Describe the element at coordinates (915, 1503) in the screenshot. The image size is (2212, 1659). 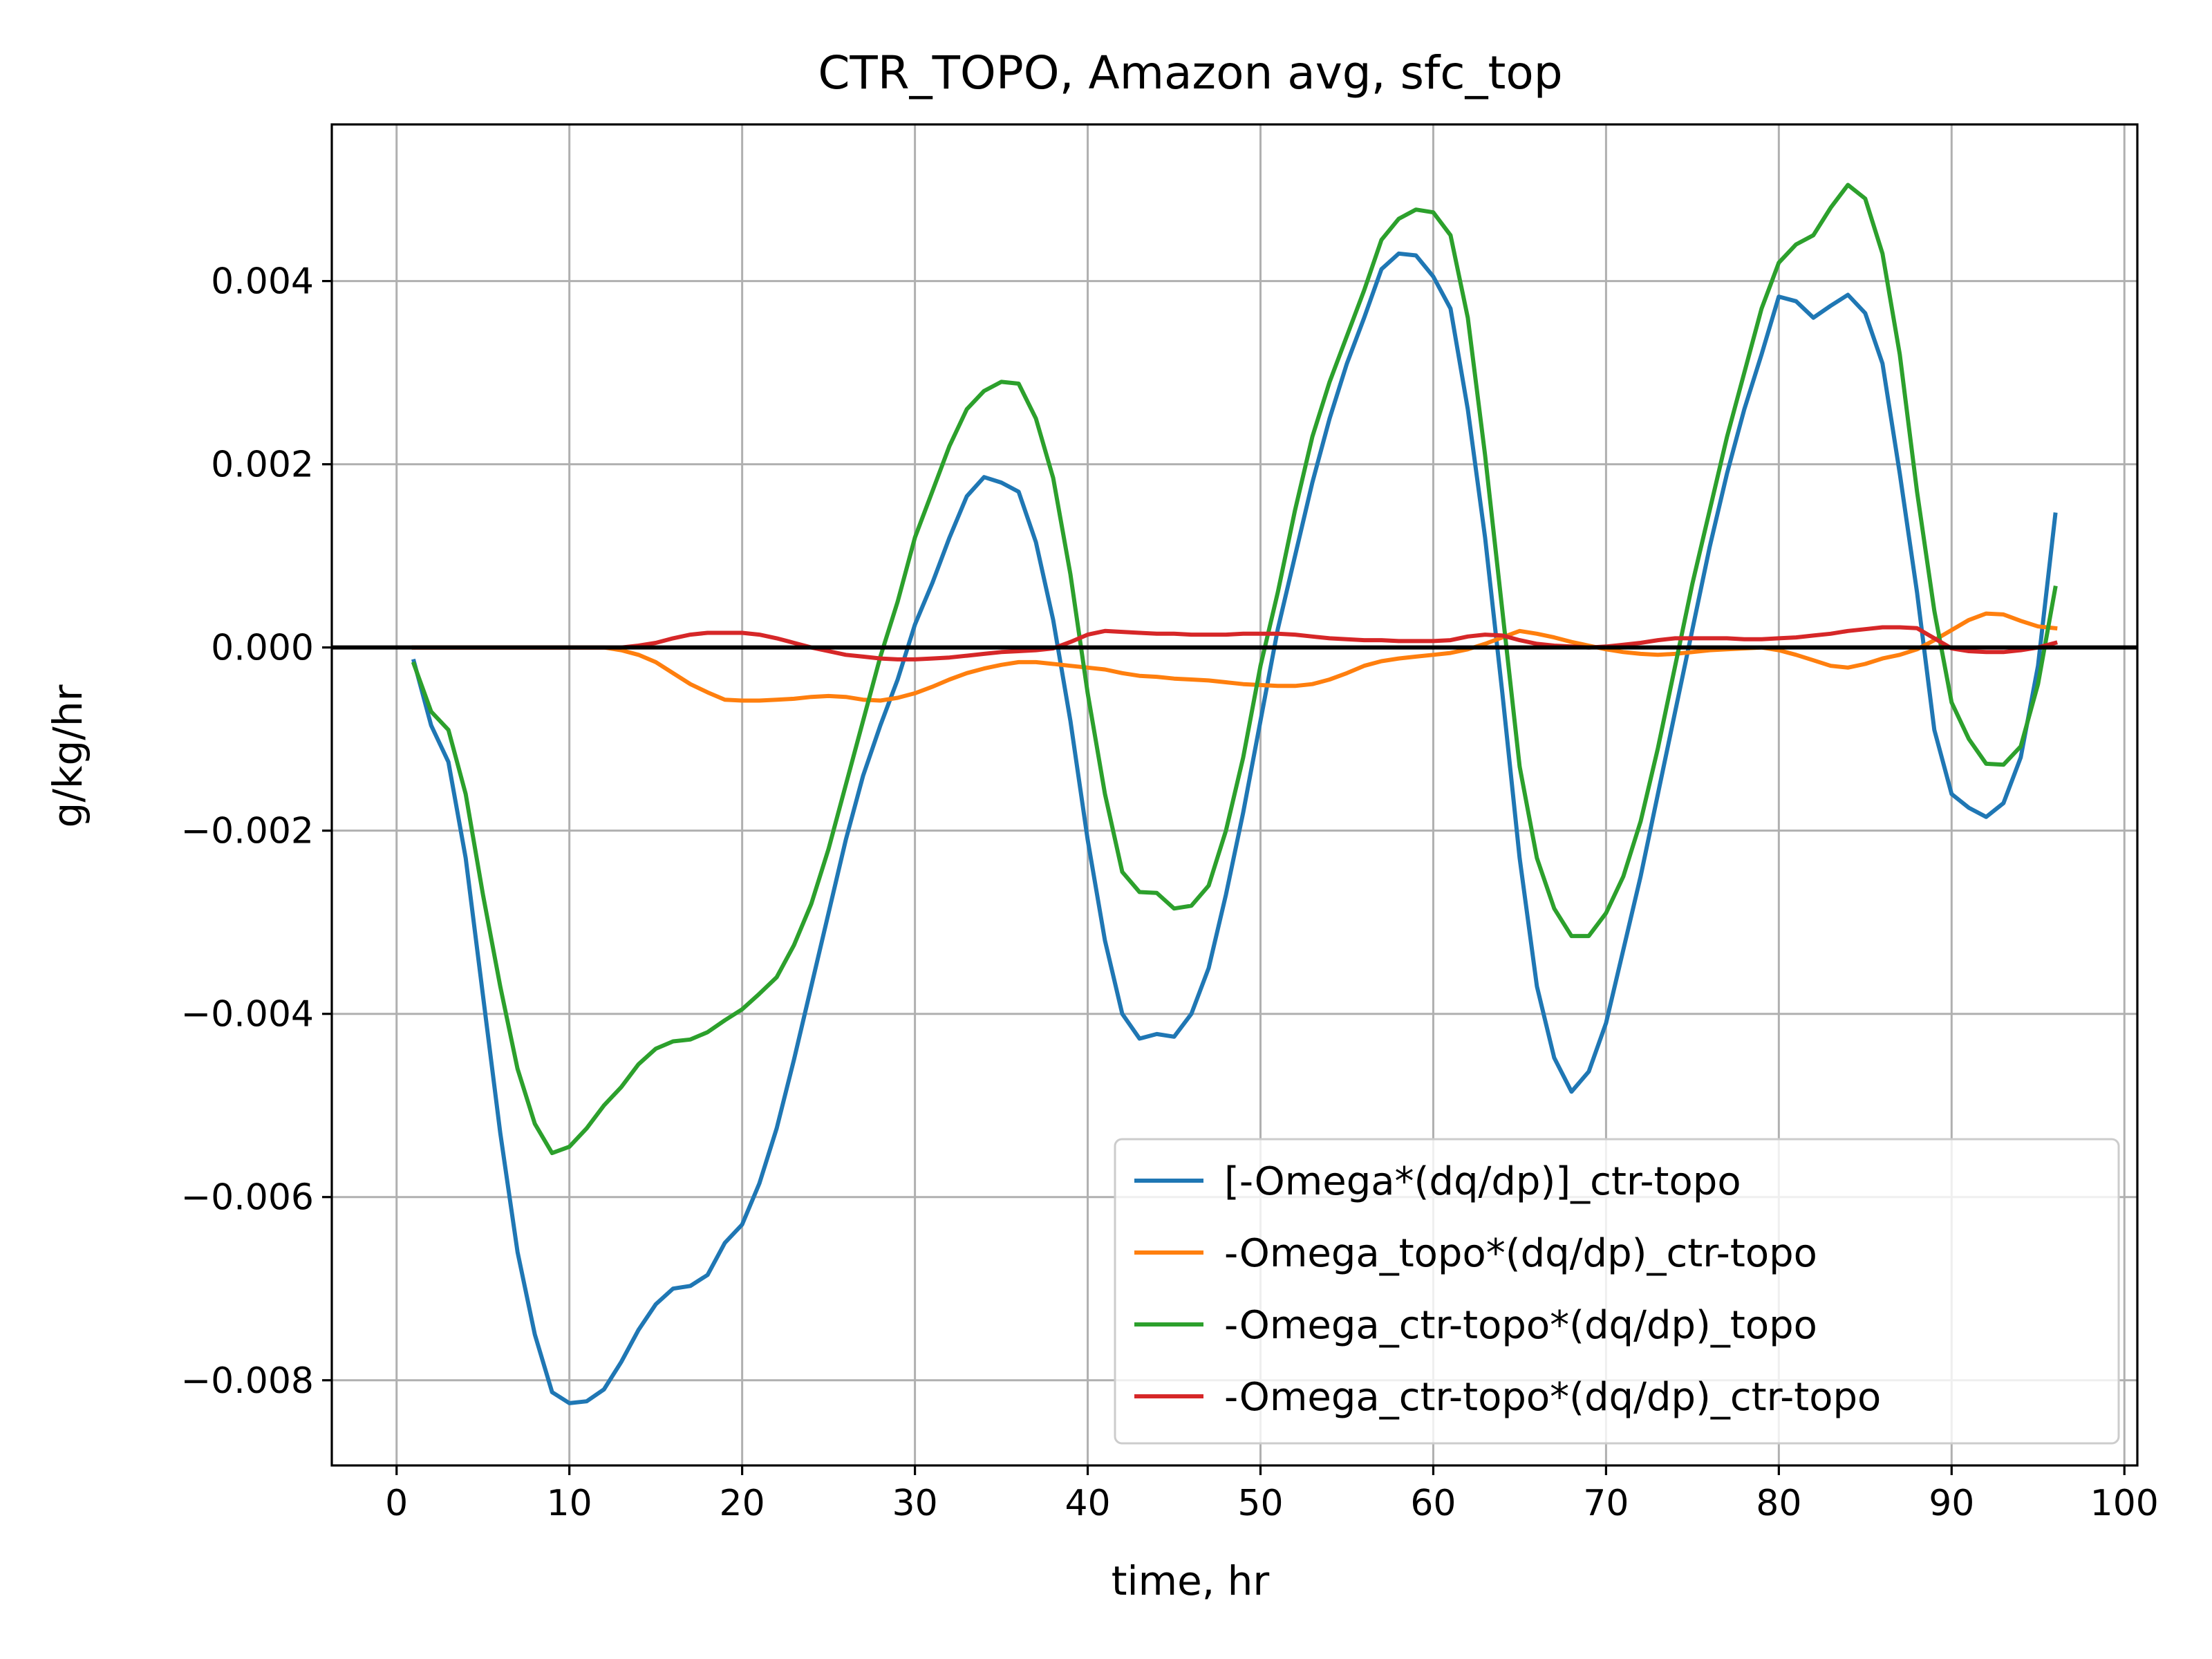
I see `x-tick-label: 30` at that location.